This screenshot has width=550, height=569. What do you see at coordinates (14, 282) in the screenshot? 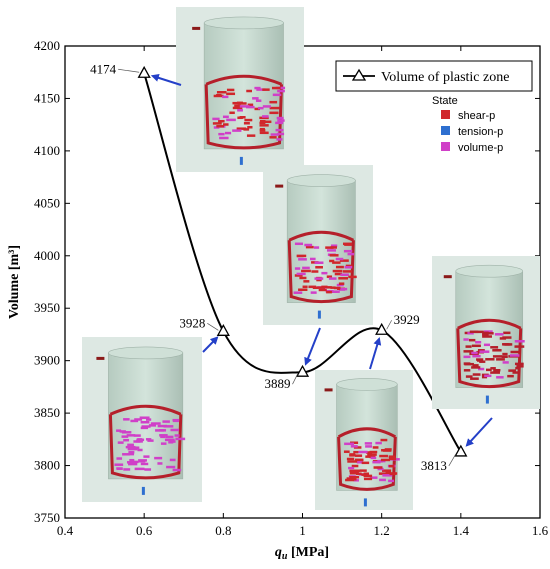
I see `y-axis-label: Volume [m³]` at bounding box center [14, 282].